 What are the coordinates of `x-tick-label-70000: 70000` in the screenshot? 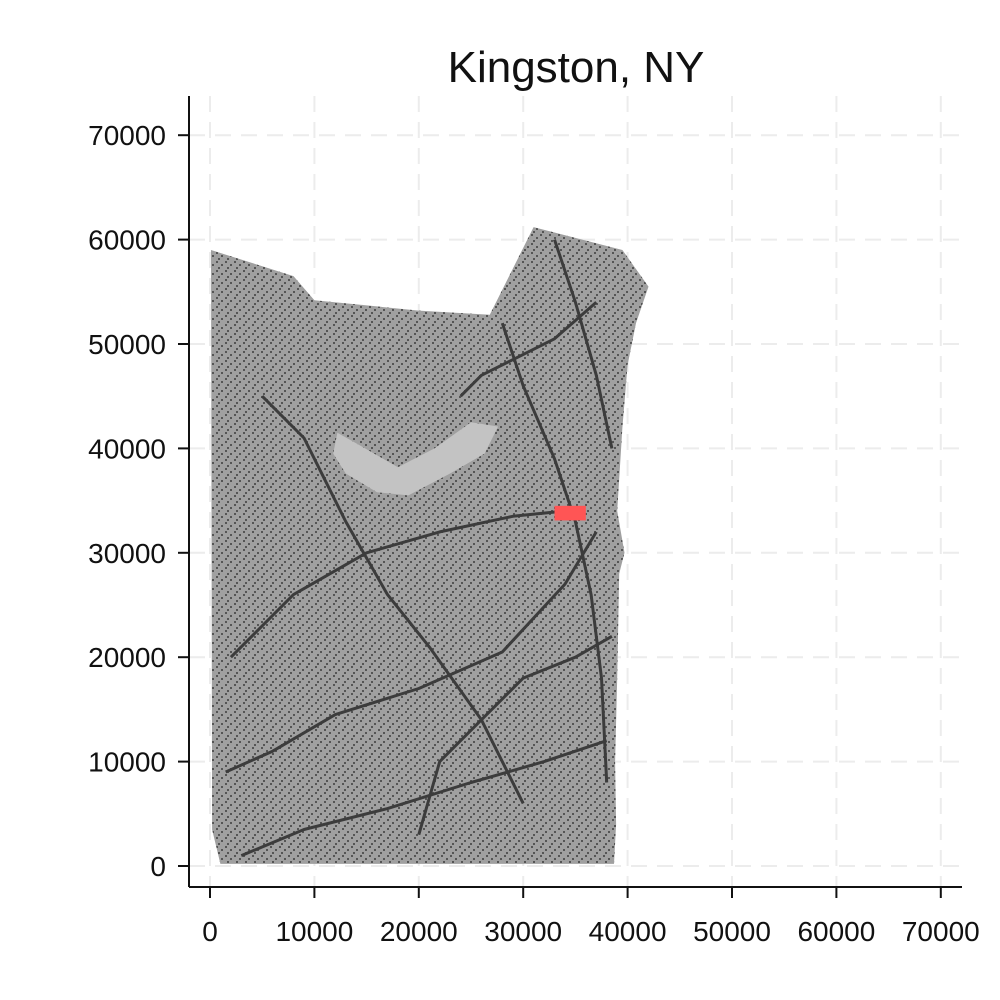 It's located at (941, 931).